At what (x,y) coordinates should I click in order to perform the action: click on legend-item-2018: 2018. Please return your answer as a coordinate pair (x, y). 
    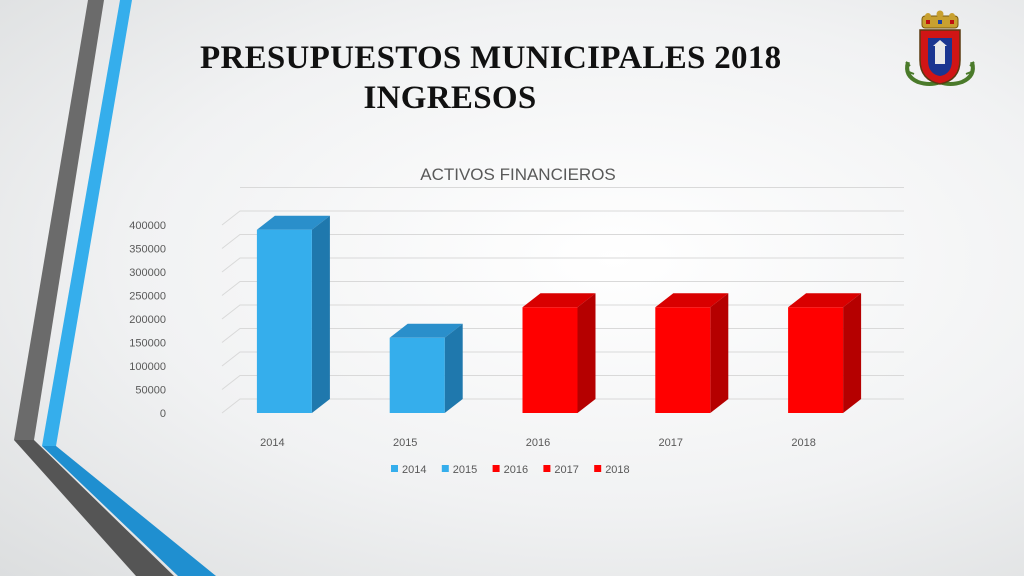
    Looking at the image, I should click on (612, 470).